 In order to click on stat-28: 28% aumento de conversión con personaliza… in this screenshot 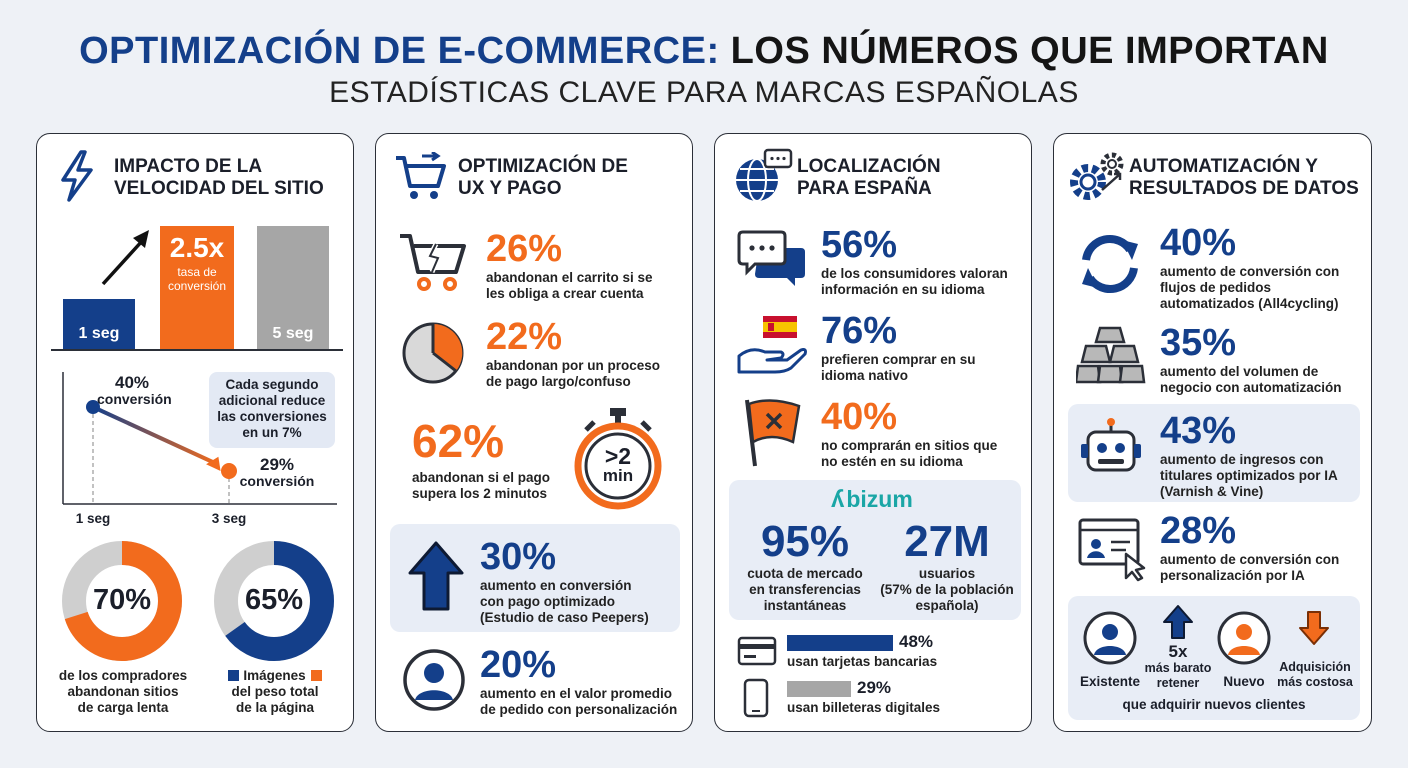, I will do `click(1249, 548)`.